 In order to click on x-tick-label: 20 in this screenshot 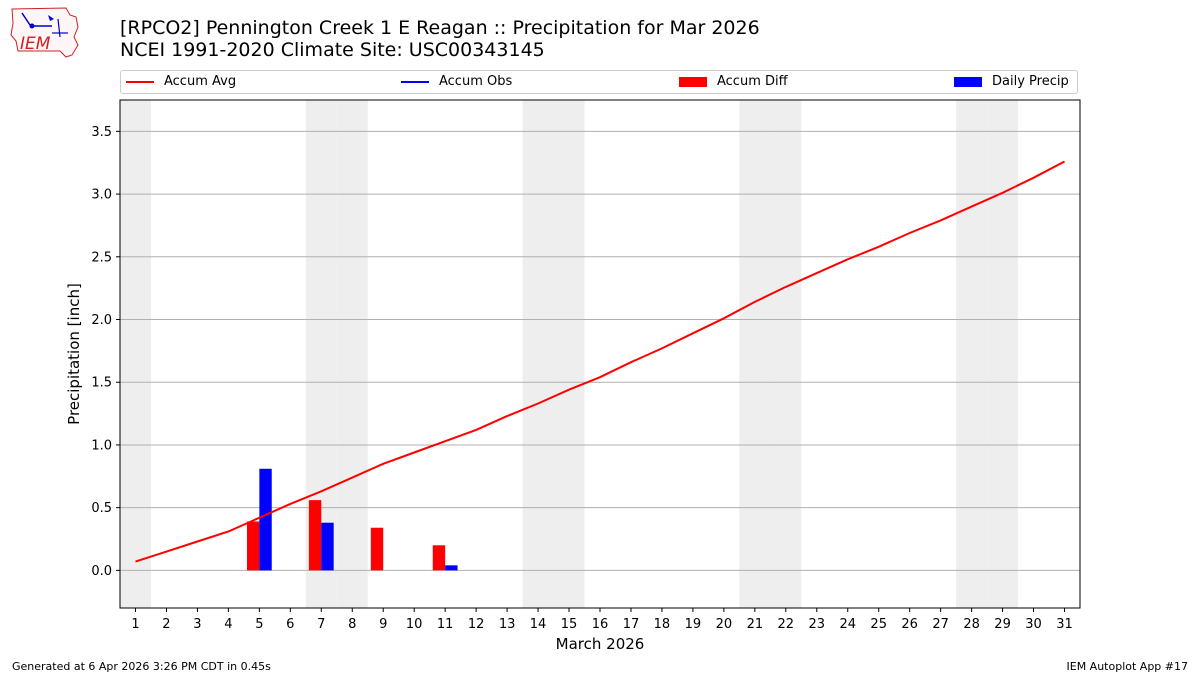, I will do `click(724, 624)`.